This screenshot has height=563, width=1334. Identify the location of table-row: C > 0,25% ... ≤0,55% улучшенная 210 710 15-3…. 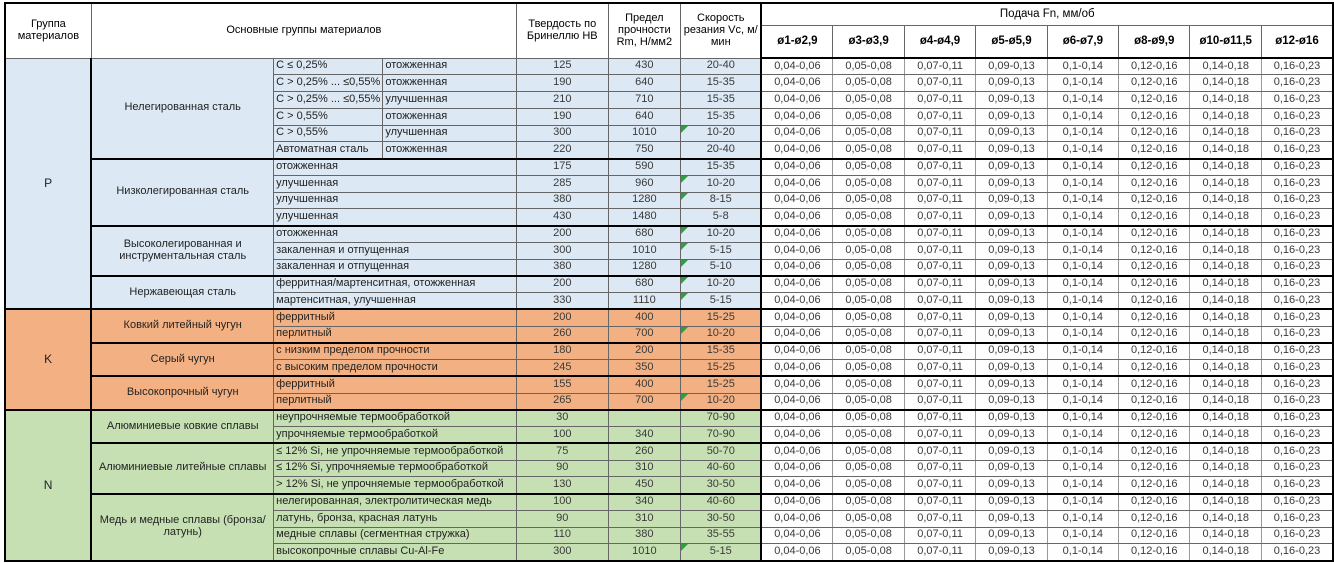
(669, 100).